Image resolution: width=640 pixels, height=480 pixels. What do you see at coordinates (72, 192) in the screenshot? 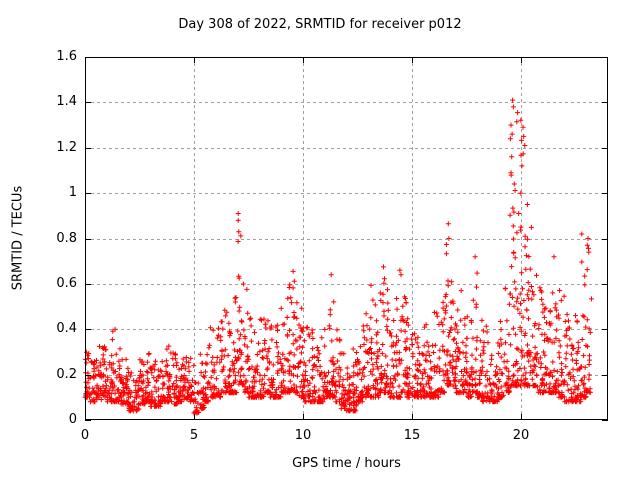
I see `y-tick-label-1: 1` at bounding box center [72, 192].